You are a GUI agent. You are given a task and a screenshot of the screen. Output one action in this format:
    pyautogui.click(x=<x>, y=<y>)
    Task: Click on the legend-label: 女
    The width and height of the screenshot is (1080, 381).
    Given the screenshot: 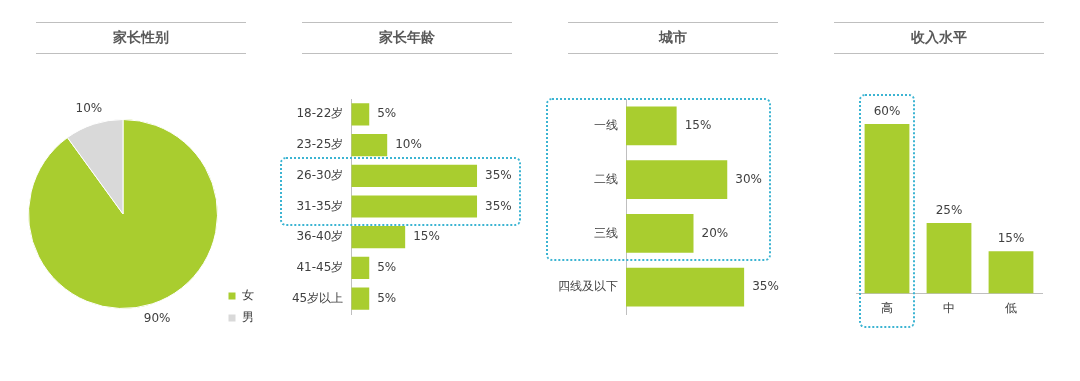 What is the action you would take?
    pyautogui.click(x=248, y=295)
    